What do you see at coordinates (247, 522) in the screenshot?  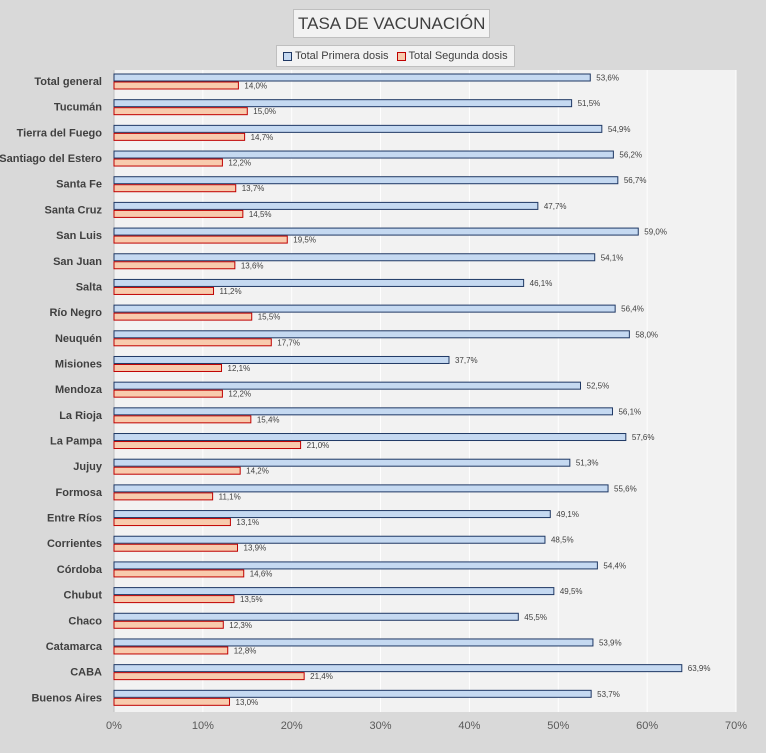 I see `data-label-segunda: 13,1%` at bounding box center [247, 522].